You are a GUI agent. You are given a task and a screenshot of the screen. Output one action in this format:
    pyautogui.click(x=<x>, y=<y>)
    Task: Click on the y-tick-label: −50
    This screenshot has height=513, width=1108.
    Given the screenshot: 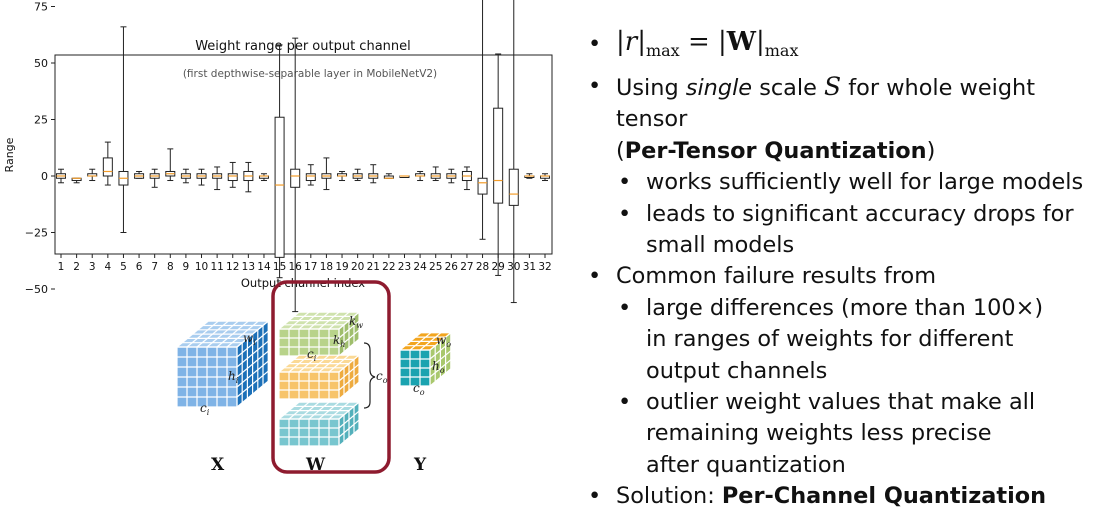 What is the action you would take?
    pyautogui.click(x=36, y=289)
    